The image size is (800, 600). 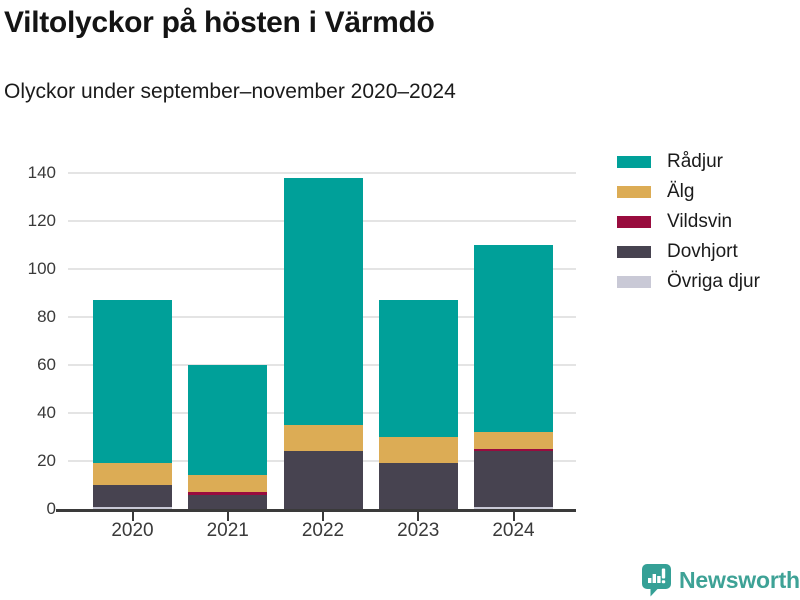 What do you see at coordinates (418, 530) in the screenshot?
I see `x-tick-label: 2023` at bounding box center [418, 530].